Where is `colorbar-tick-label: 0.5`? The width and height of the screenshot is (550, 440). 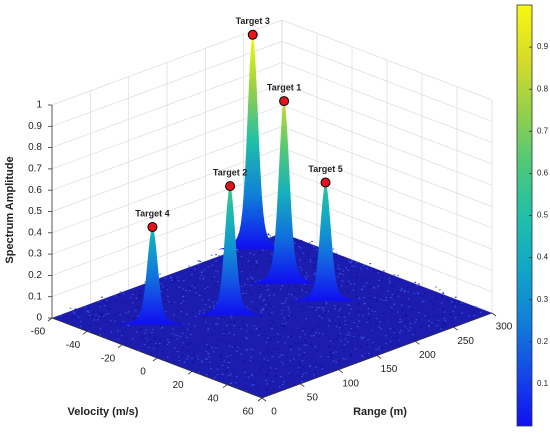 colorbar-tick-label: 0.5 is located at coordinates (543, 215).